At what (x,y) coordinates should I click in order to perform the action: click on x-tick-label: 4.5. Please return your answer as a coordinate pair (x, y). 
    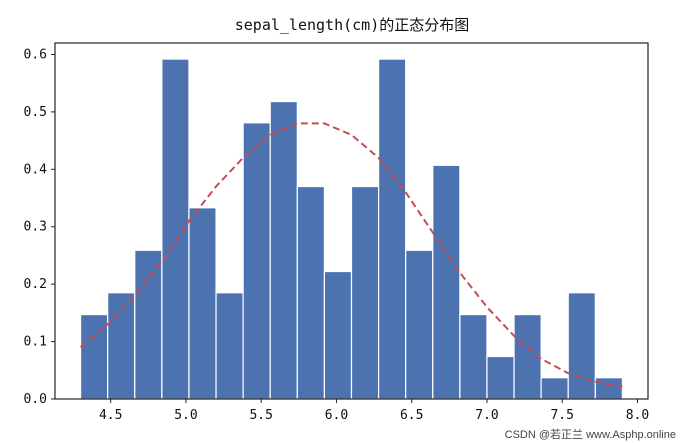
    Looking at the image, I should click on (110, 415).